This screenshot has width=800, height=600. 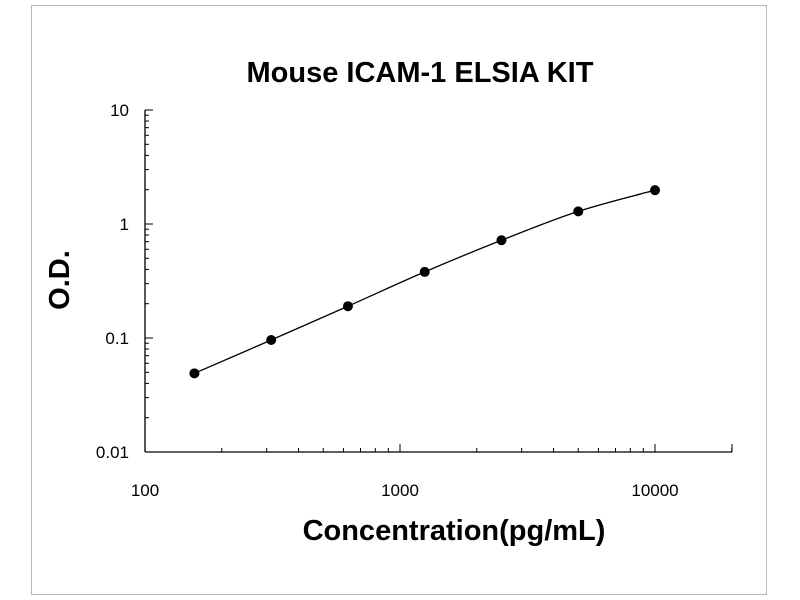 What do you see at coordinates (400, 490) in the screenshot?
I see `x-tick-label: 1000` at bounding box center [400, 490].